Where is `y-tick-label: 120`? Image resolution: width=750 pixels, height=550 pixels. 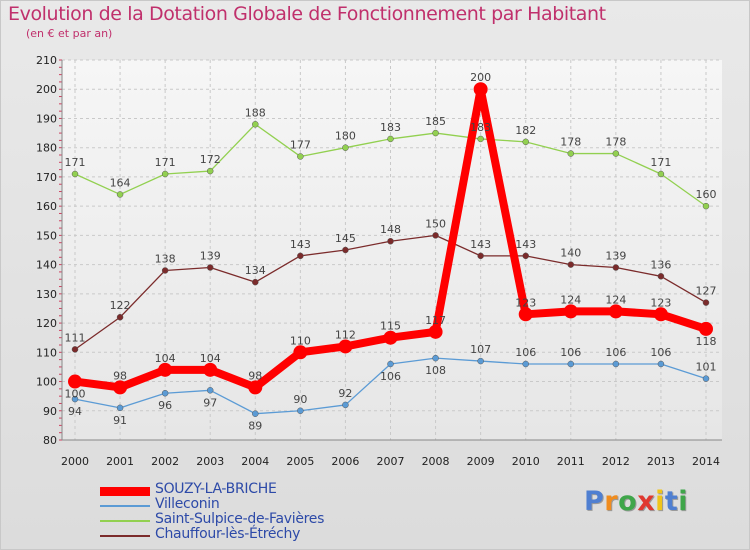
y-tick-label: 120 is located at coordinates (46, 323).